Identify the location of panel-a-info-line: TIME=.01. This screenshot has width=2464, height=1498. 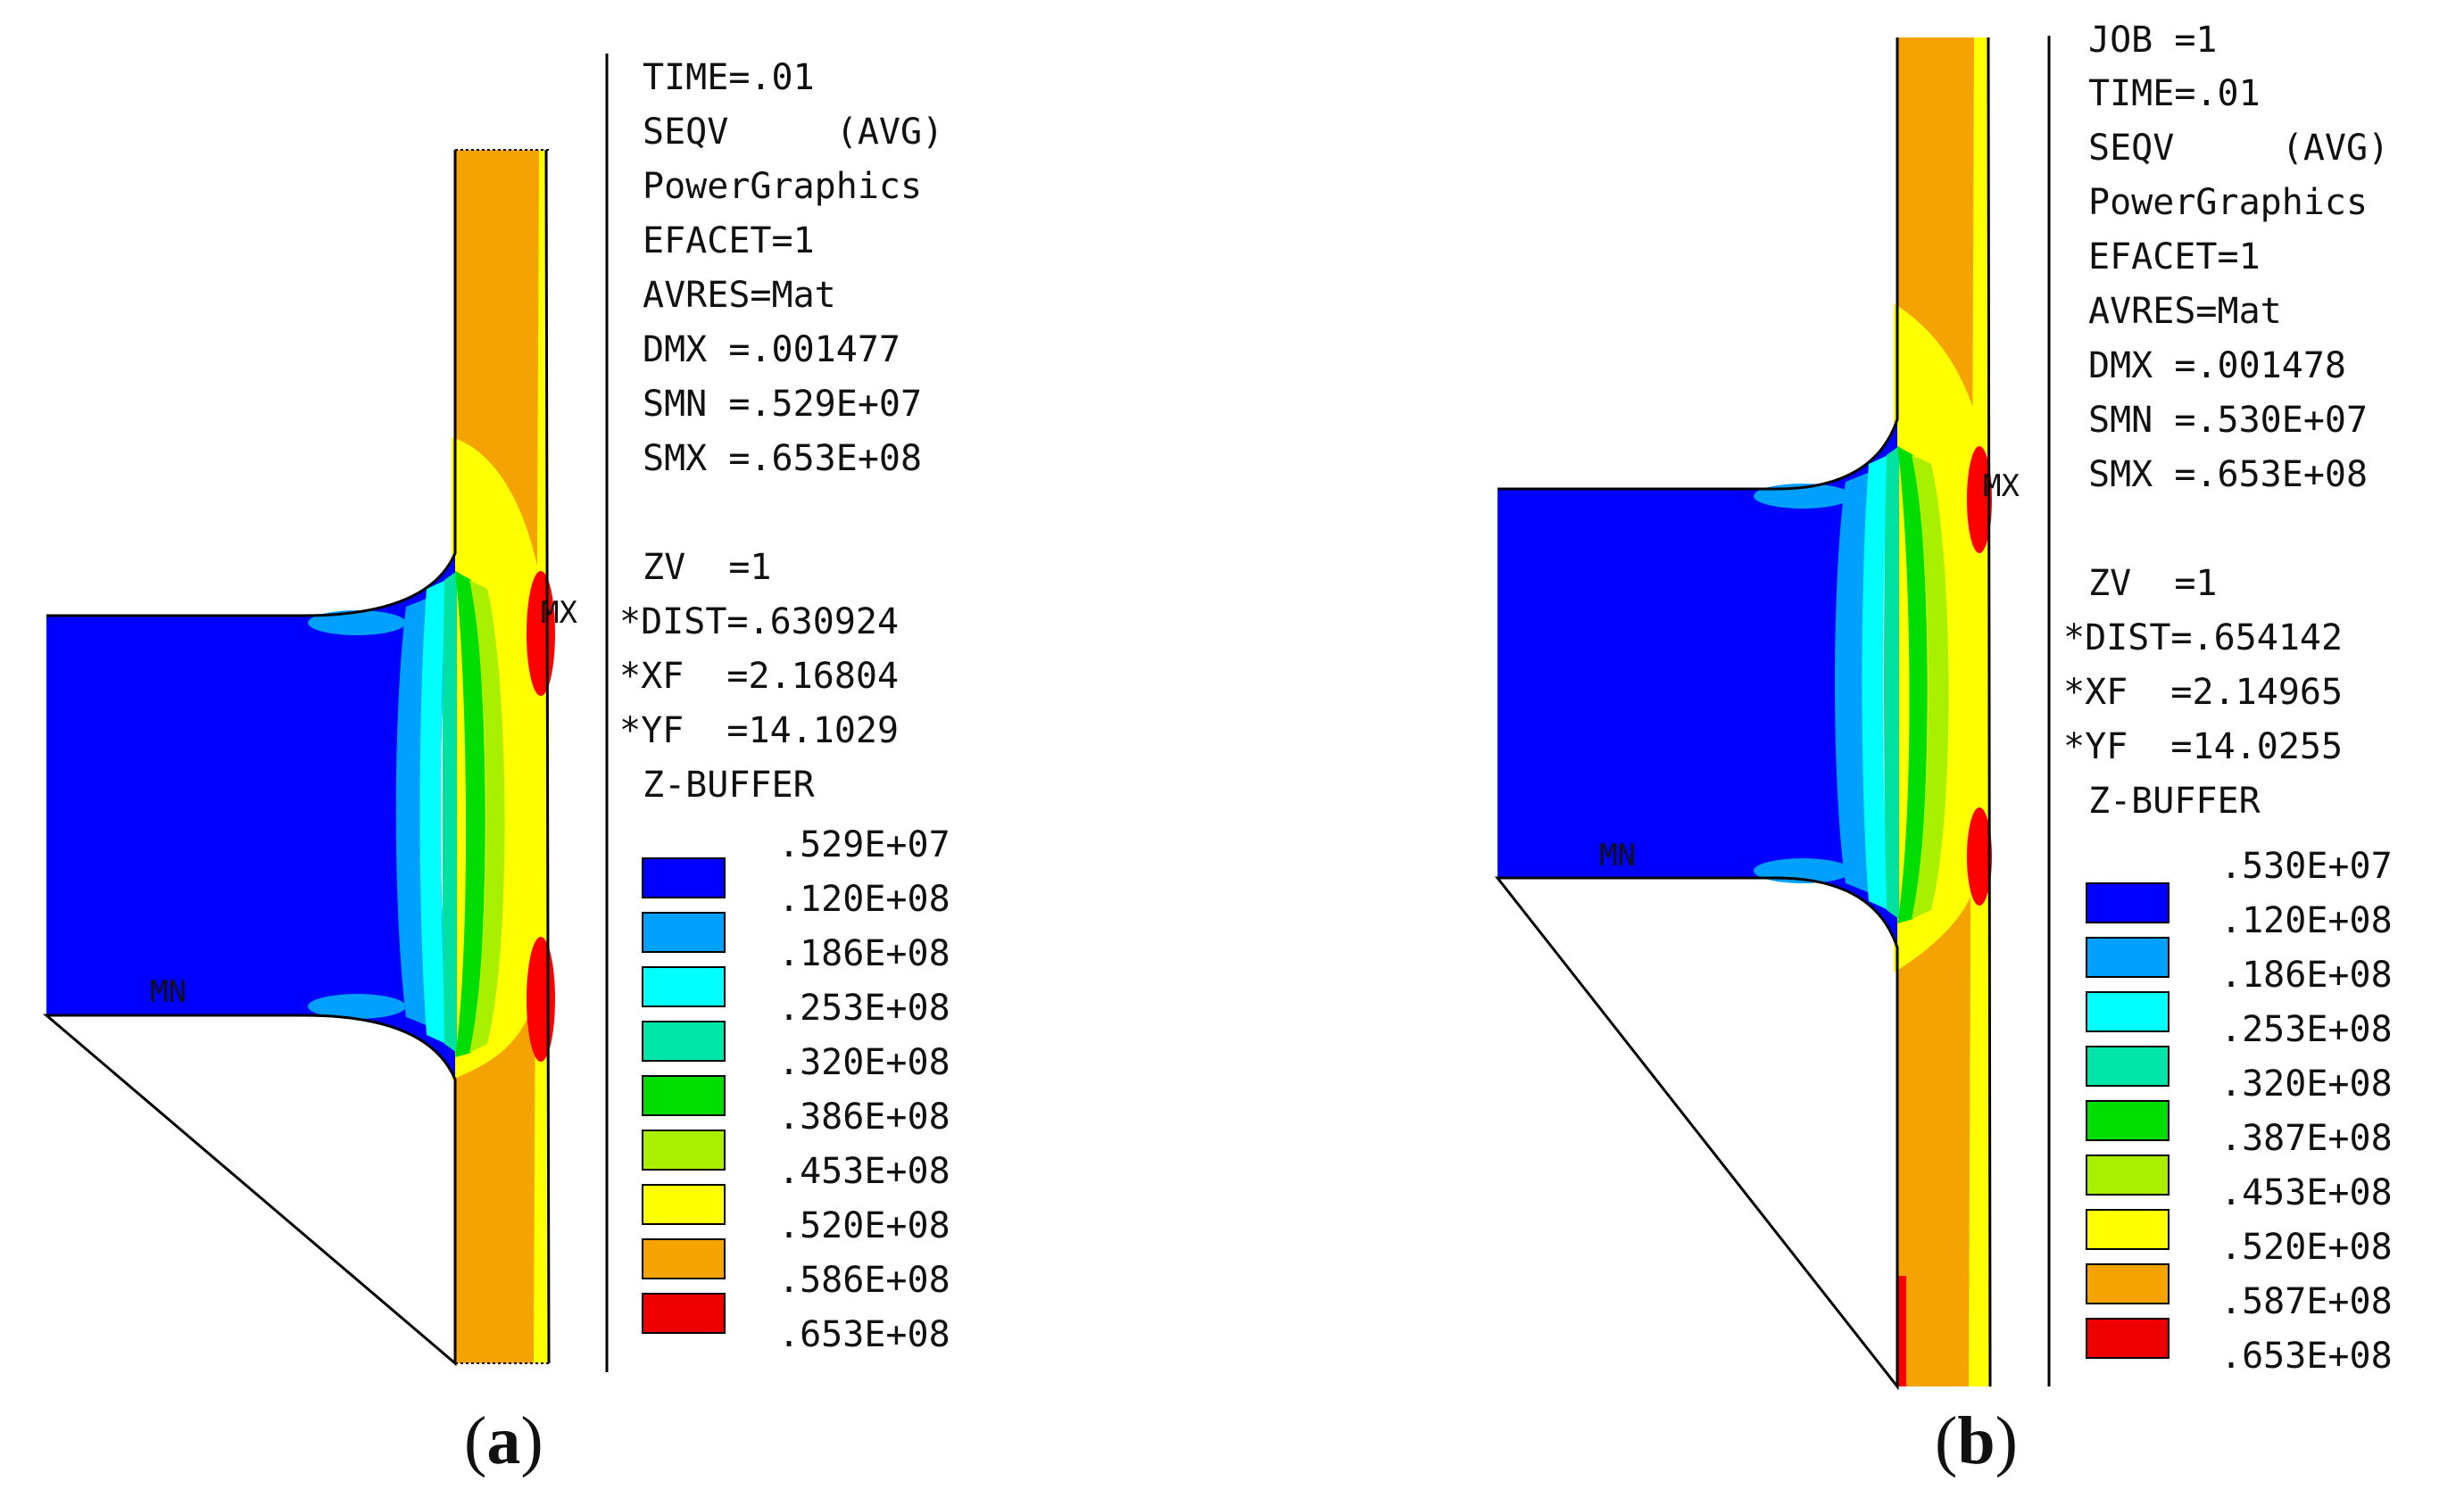
(729, 77).